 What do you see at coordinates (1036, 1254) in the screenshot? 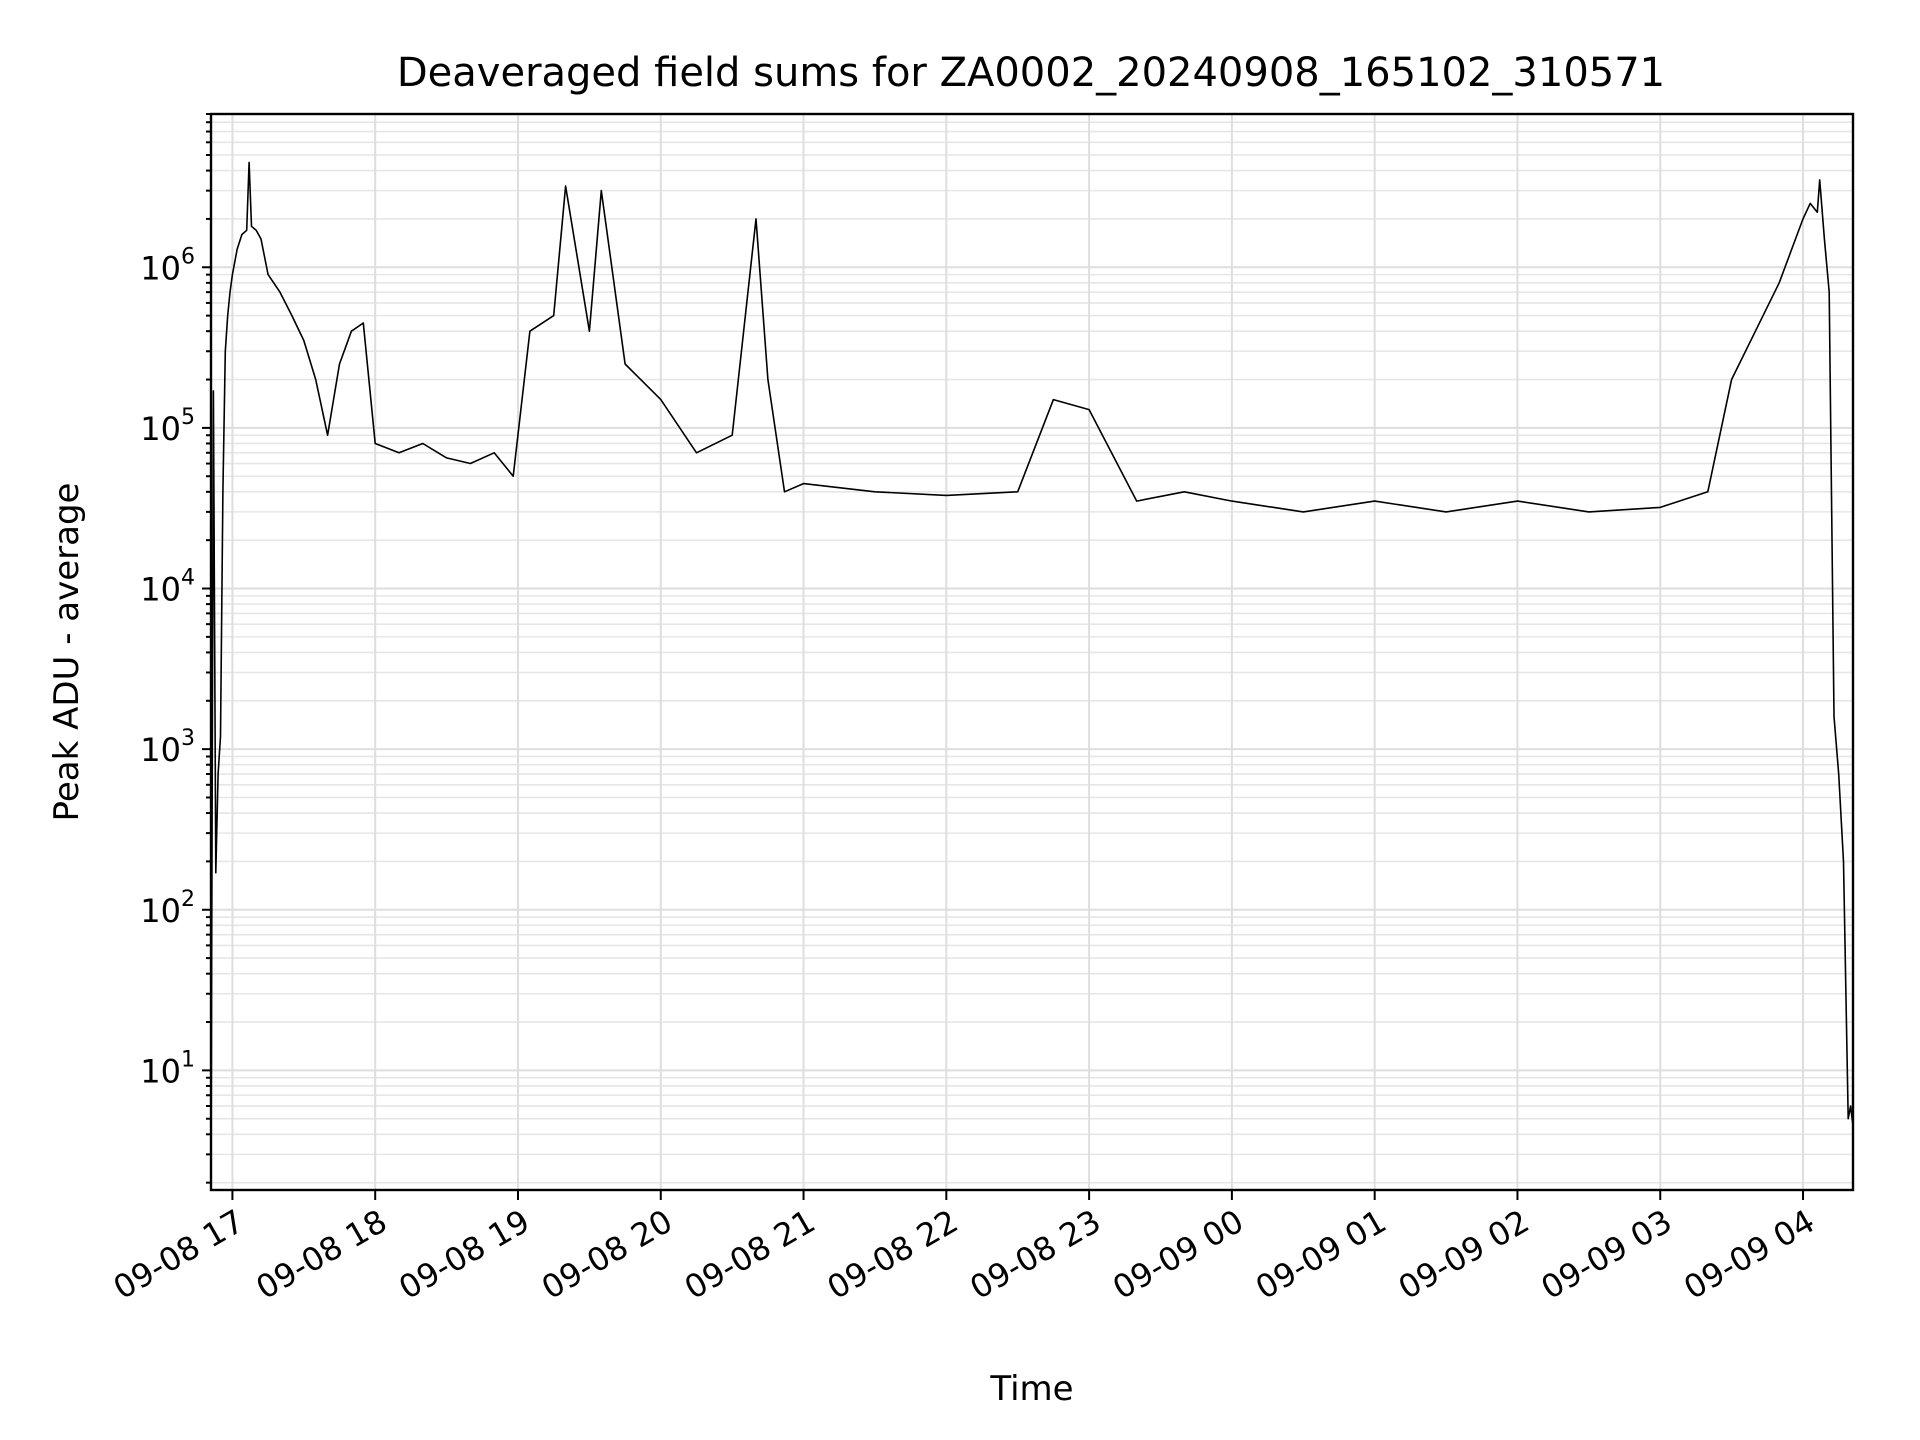
I see `x-tick-label: 09-08 23` at bounding box center [1036, 1254].